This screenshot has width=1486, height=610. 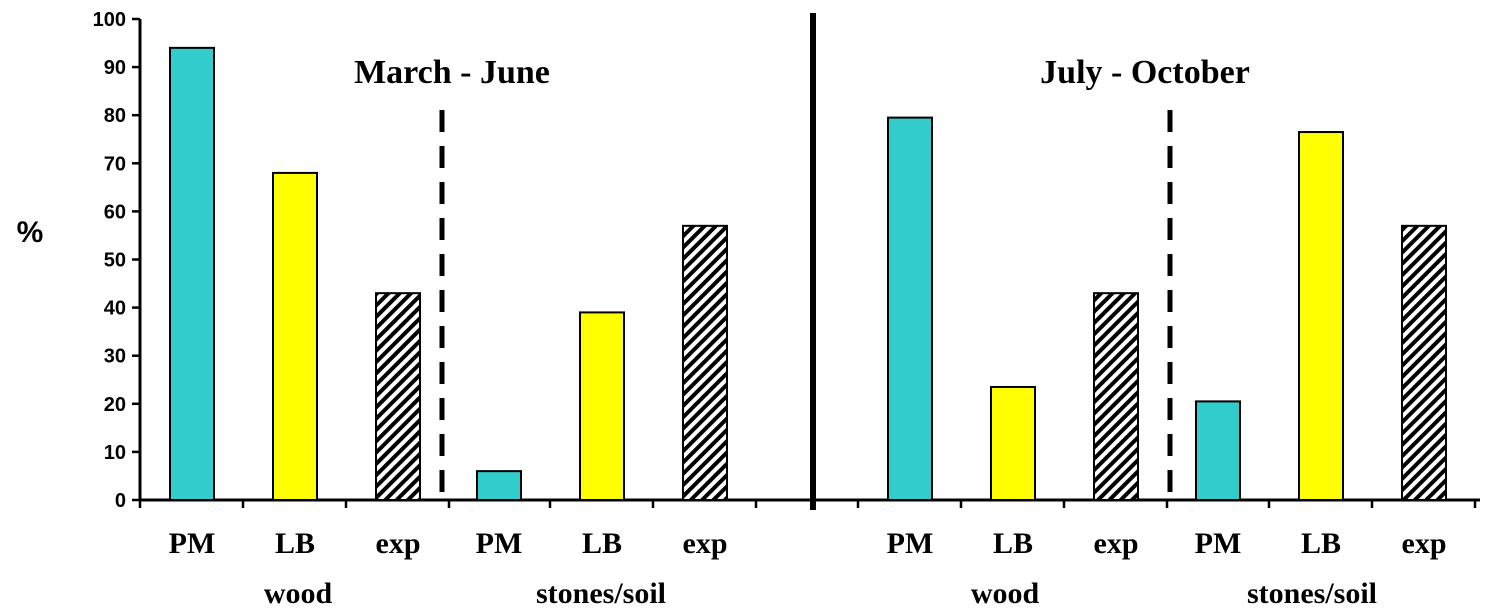 I want to click on y-tick-label: 0, so click(x=120, y=501).